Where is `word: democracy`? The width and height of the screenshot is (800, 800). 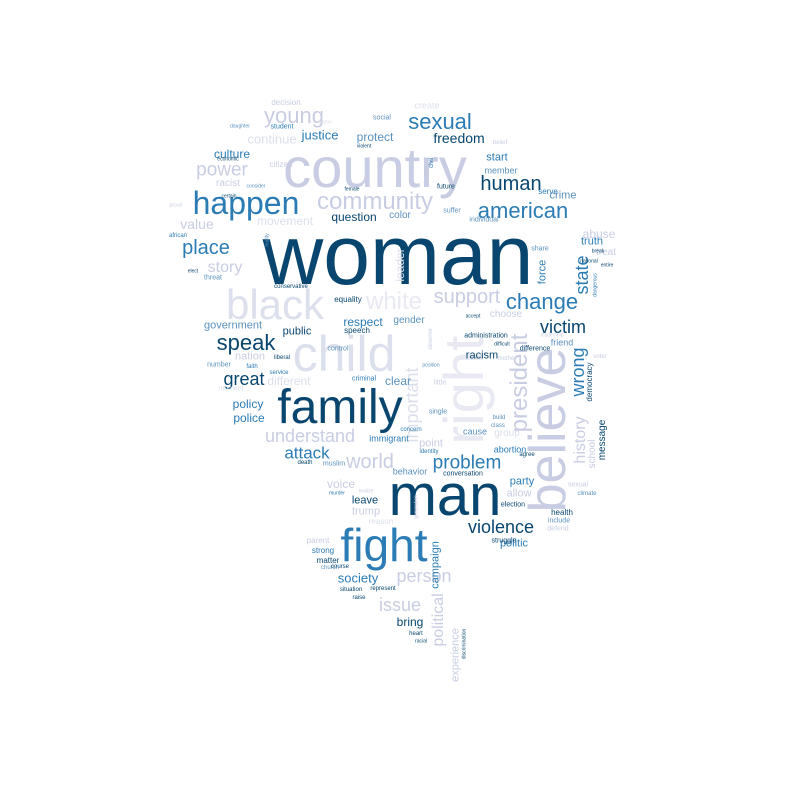 word: democracy is located at coordinates (589, 382).